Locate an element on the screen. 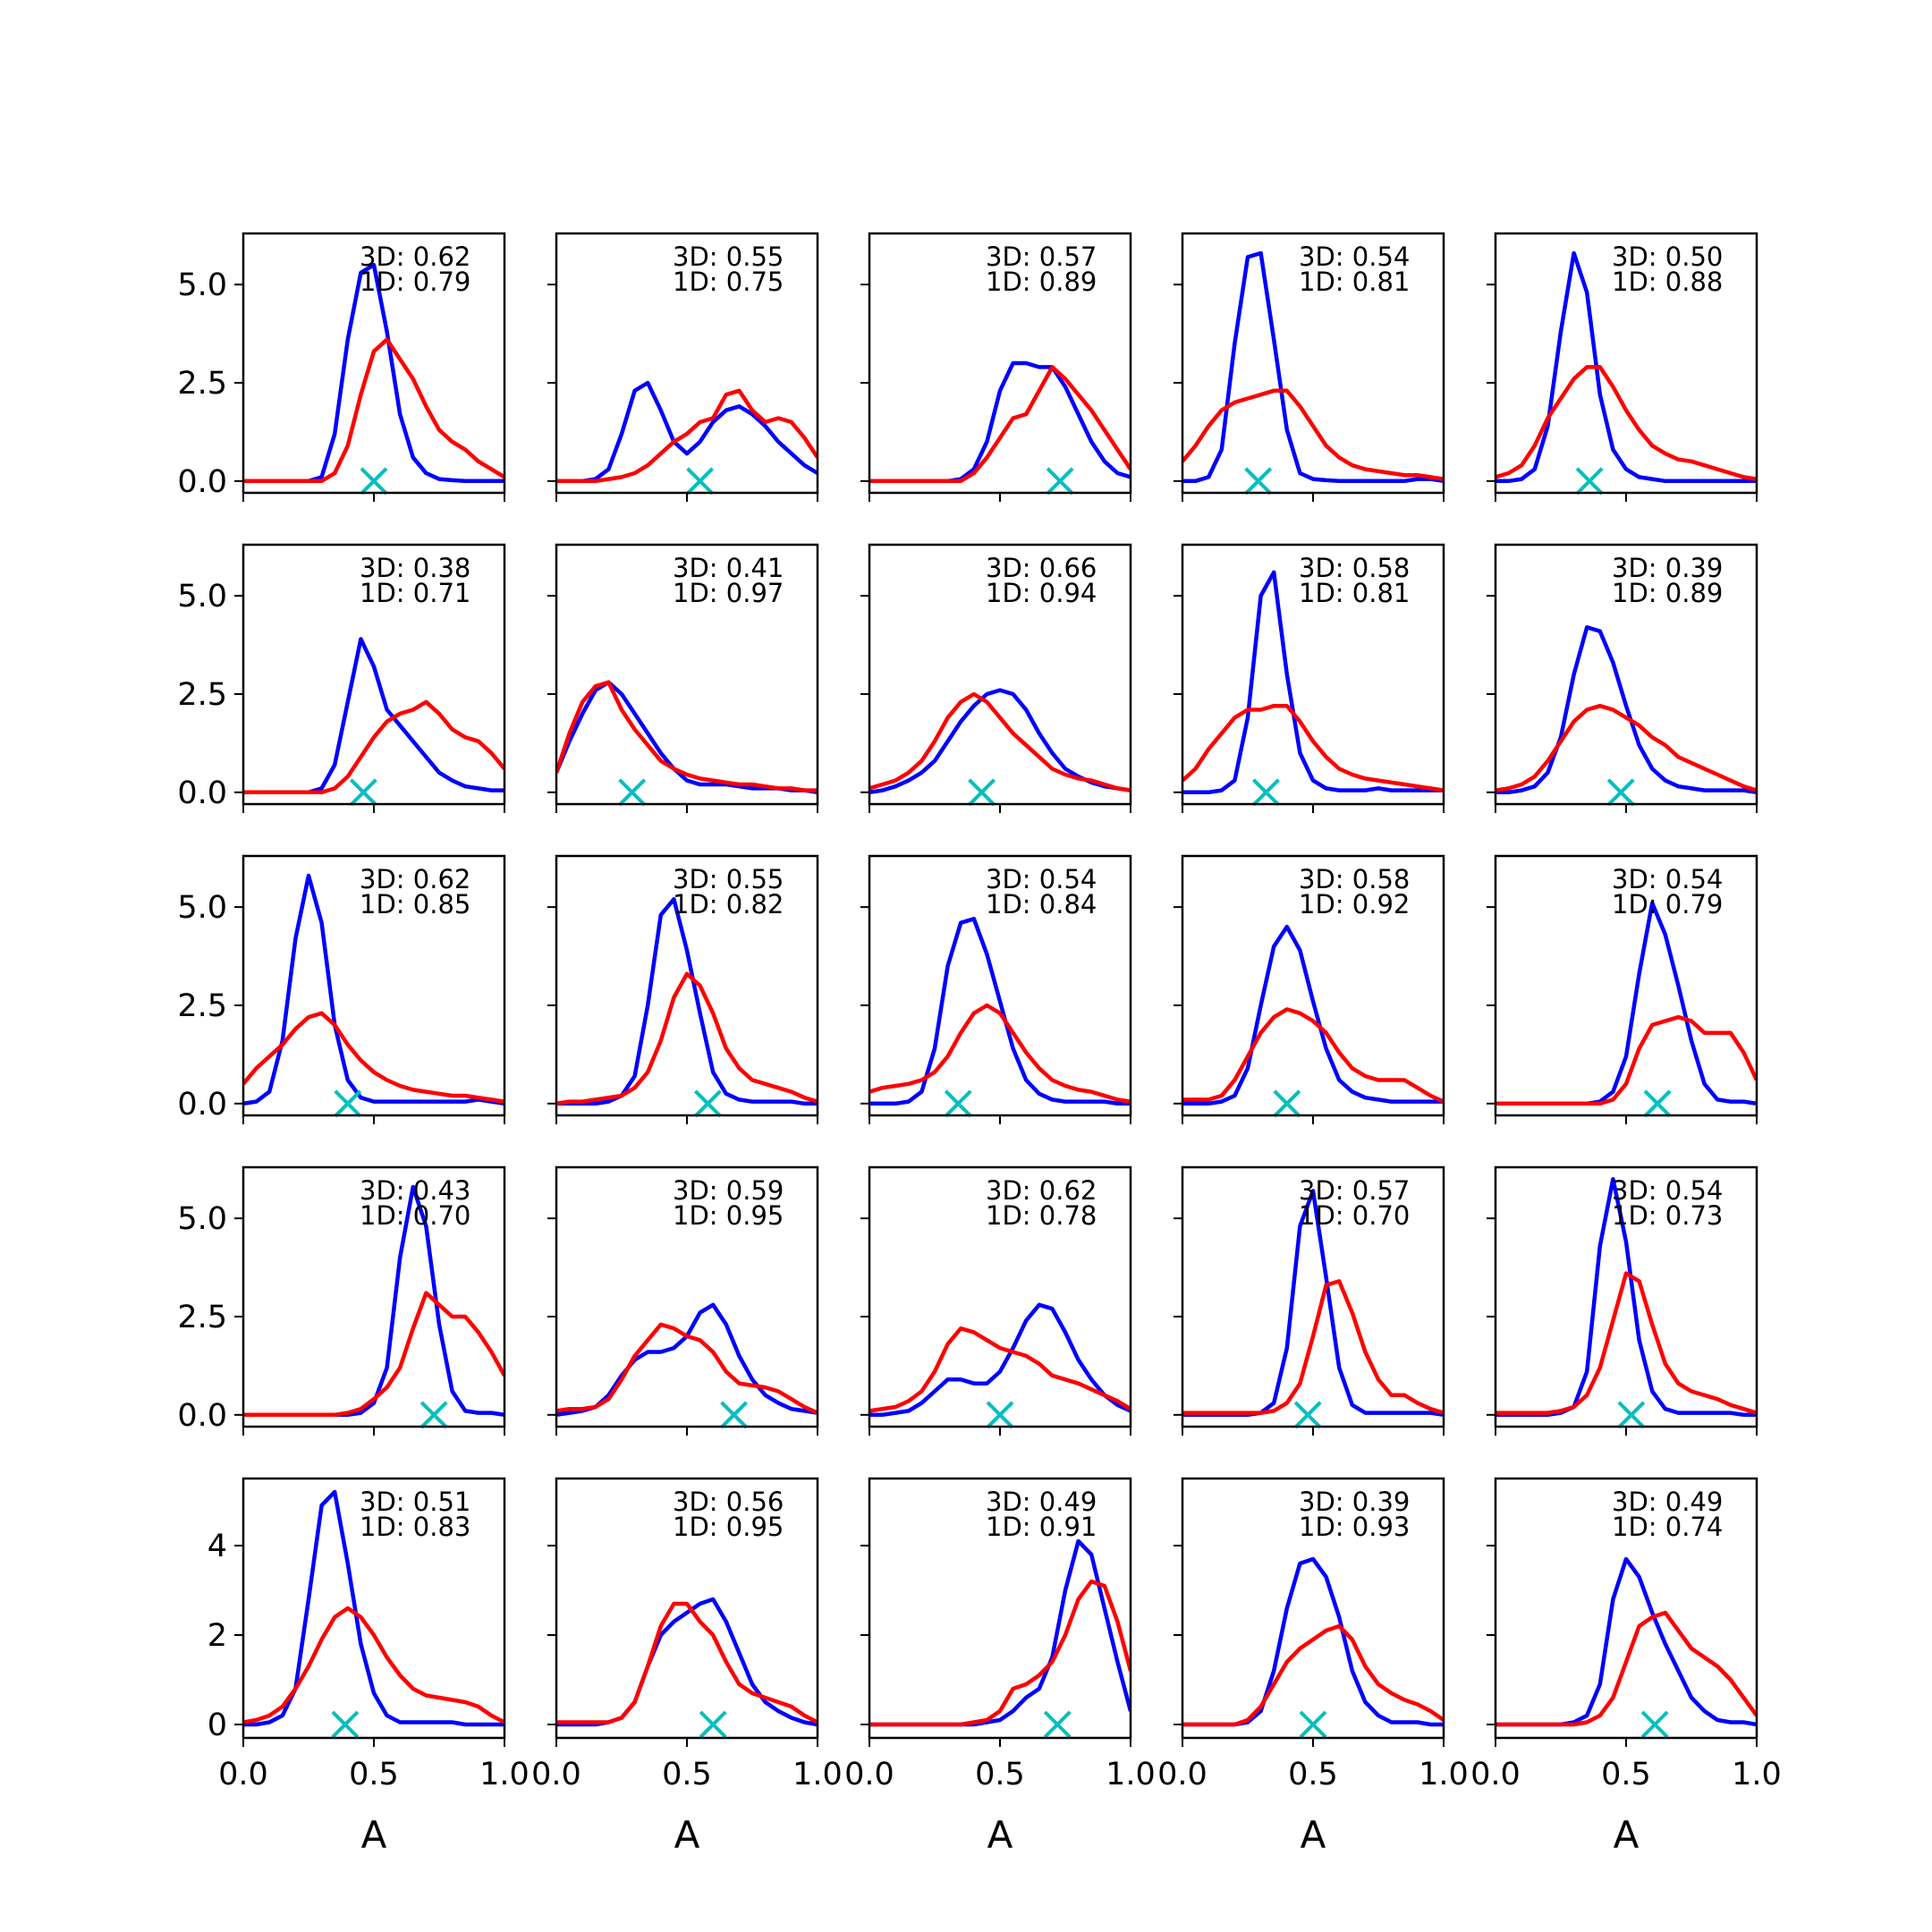 Image resolution: width=1932 pixels, height=1932 pixels. annotation-3d: 3D: 0.59 is located at coordinates (728, 1190).